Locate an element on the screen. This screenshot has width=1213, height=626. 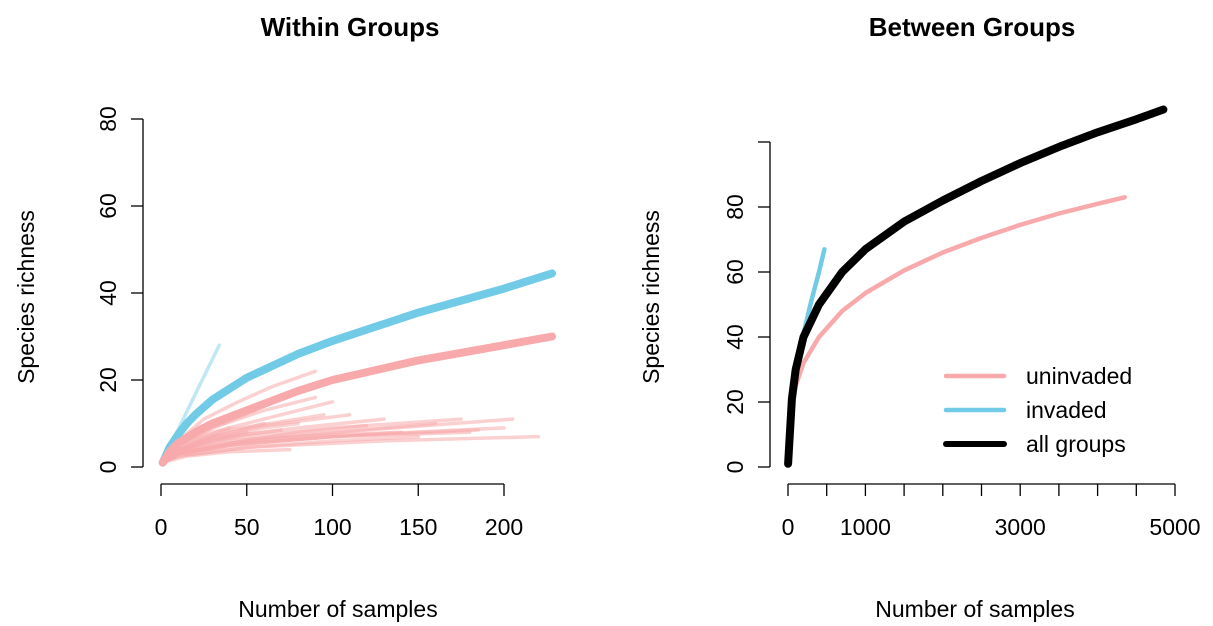
legend: uninvaded invaded all groups is located at coordinates (1037, 410).